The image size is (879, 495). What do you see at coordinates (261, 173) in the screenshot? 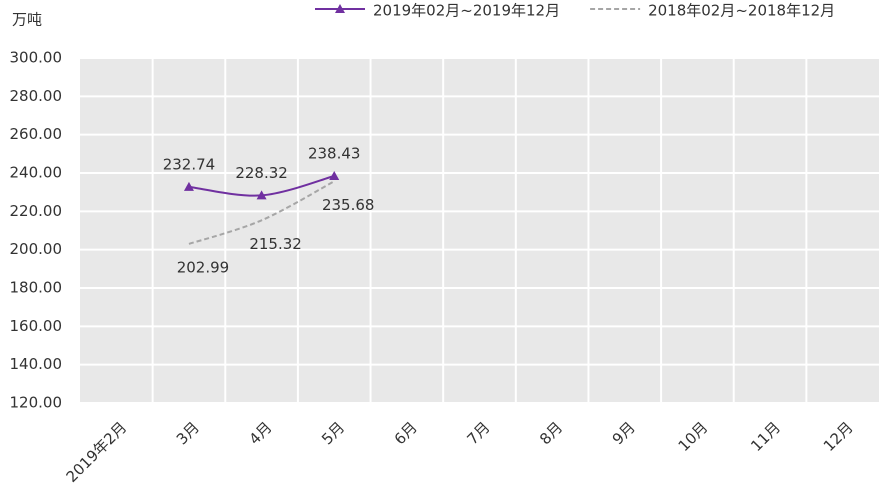
I see `data-label: 228.32` at bounding box center [261, 173].